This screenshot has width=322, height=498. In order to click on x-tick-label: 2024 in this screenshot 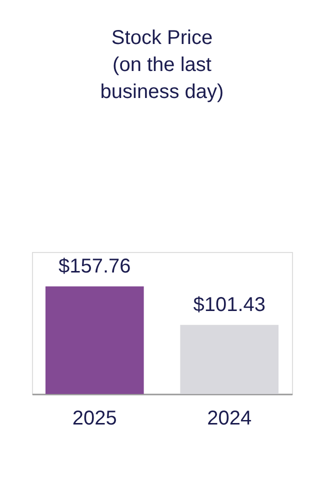, I will do `click(229, 419)`.